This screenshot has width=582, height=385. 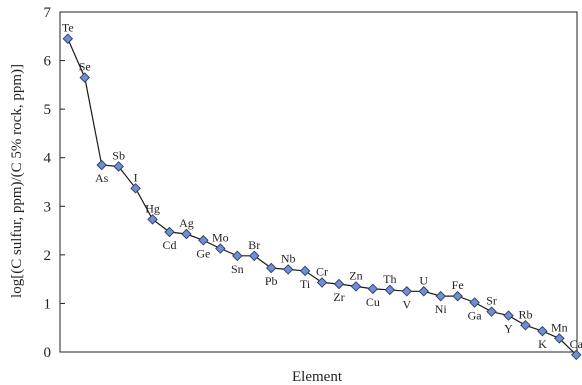 What do you see at coordinates (48, 256) in the screenshot?
I see `y-tick-label: 2` at bounding box center [48, 256].